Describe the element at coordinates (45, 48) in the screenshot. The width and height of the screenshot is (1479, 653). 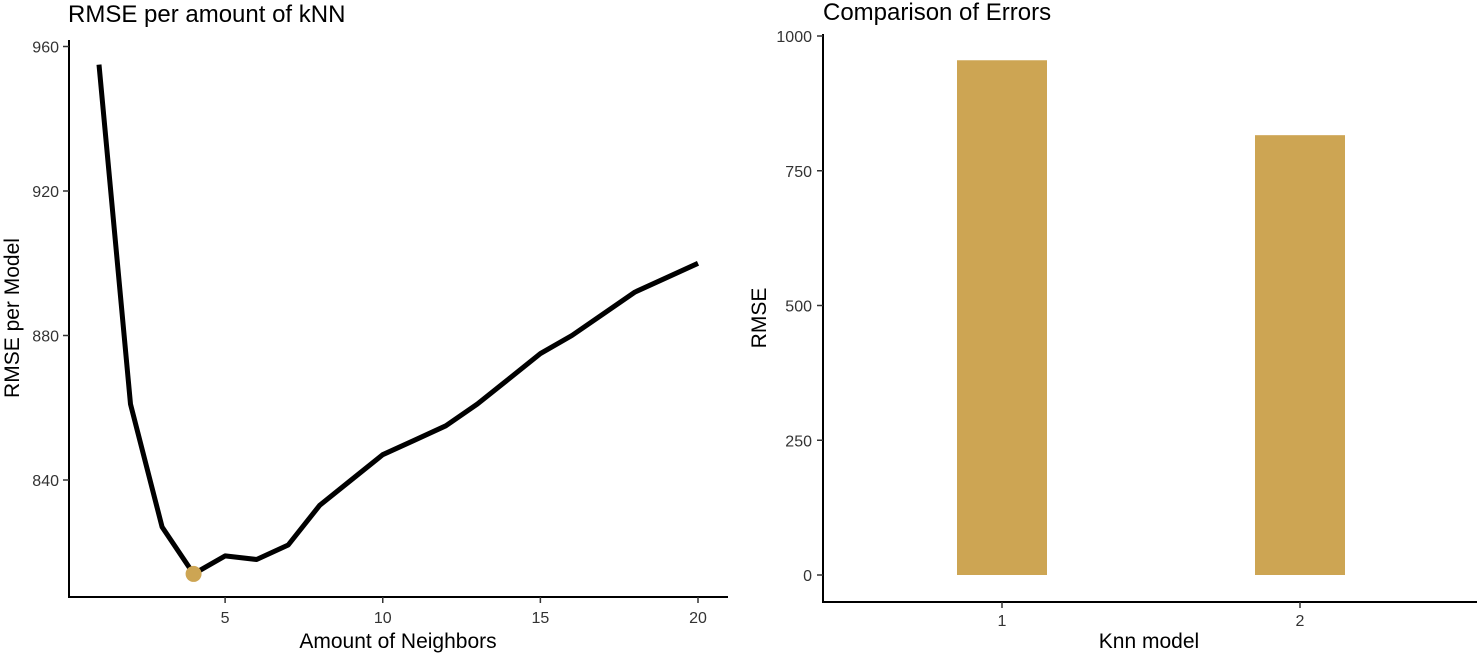
I see `line-chart-y-tick-label: 960` at that location.